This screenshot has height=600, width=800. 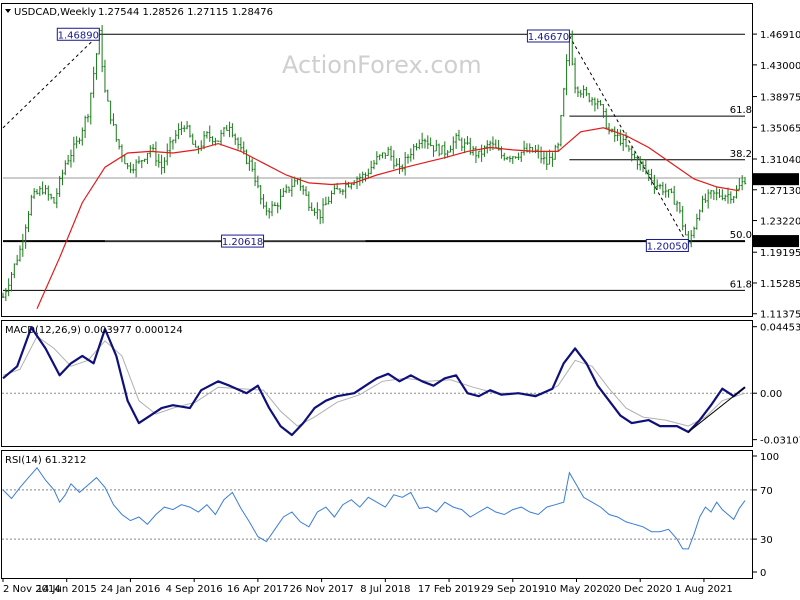 What do you see at coordinates (45, 460) in the screenshot?
I see `rsi-title: RSI(14) 61.3212` at bounding box center [45, 460].